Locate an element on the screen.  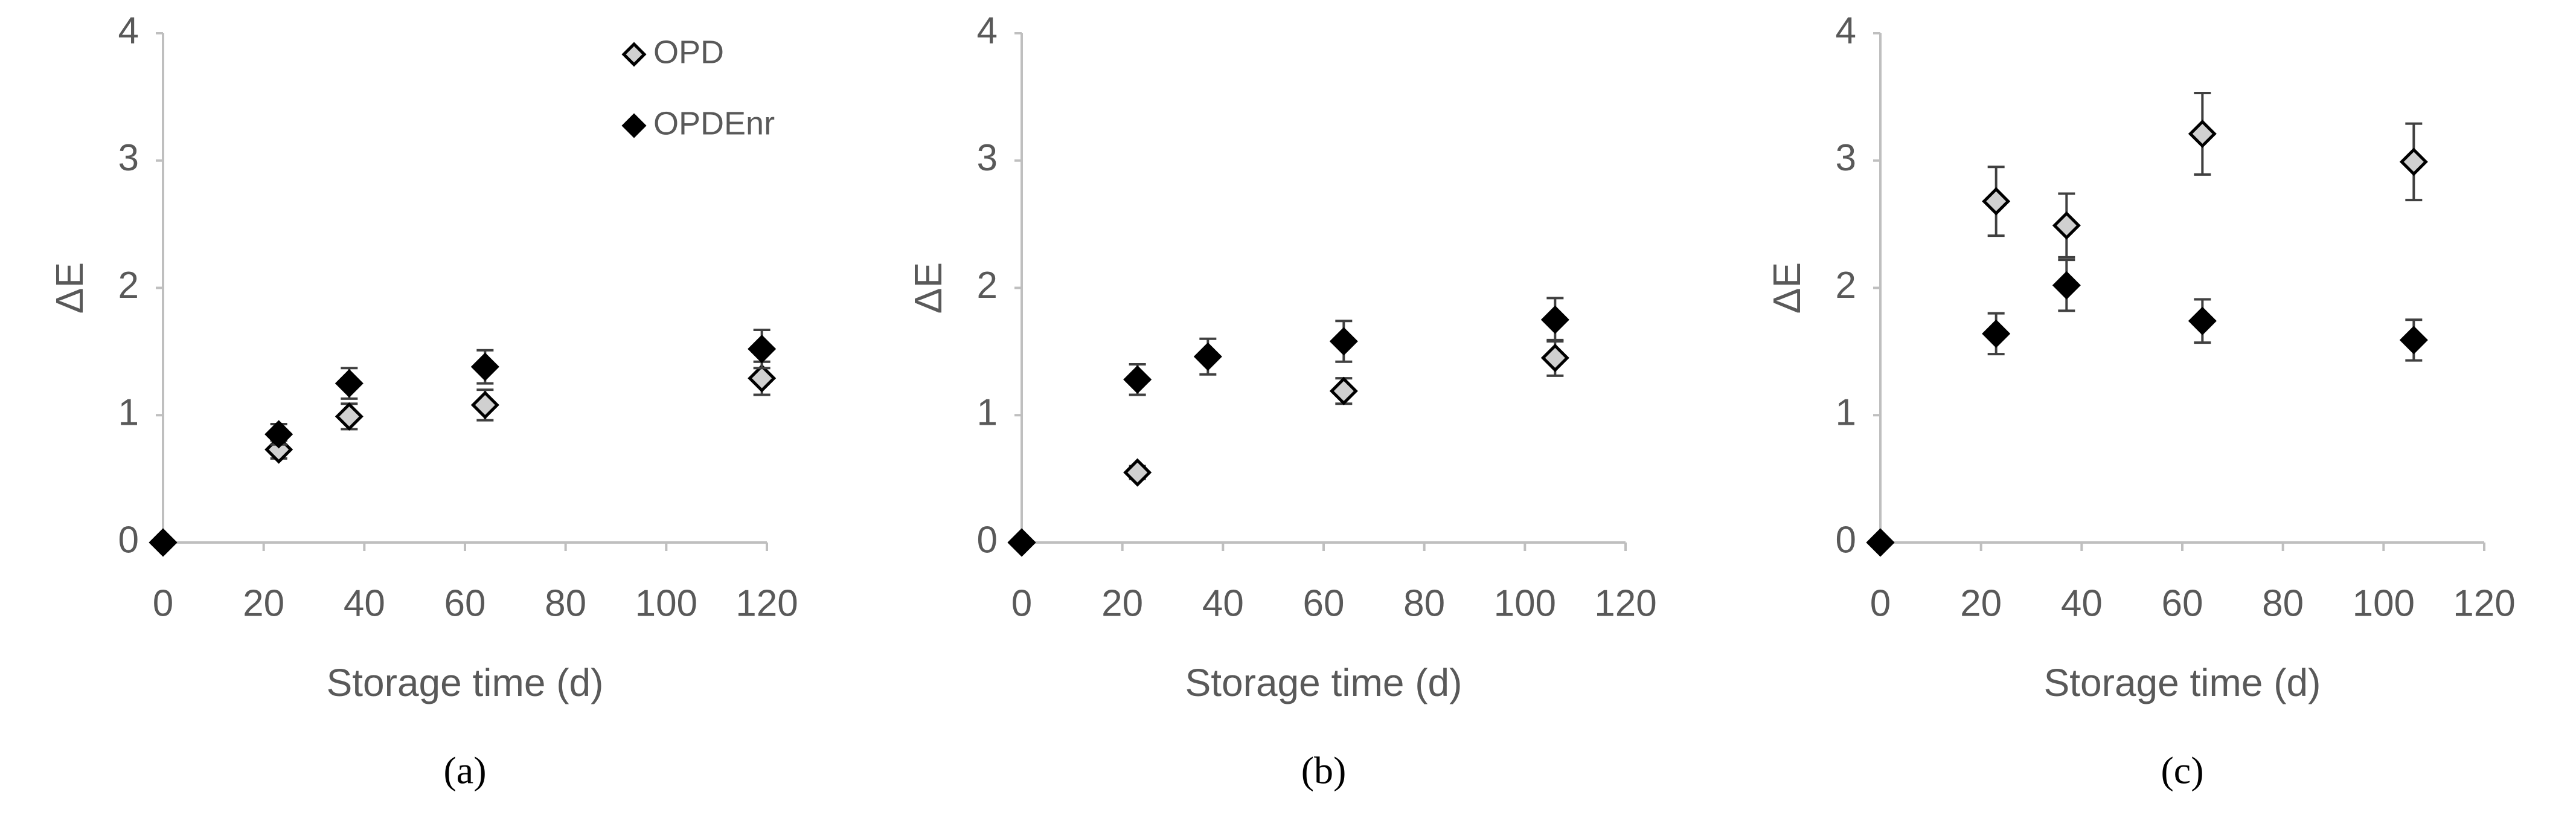
caption: (c) is located at coordinates (2182, 770).